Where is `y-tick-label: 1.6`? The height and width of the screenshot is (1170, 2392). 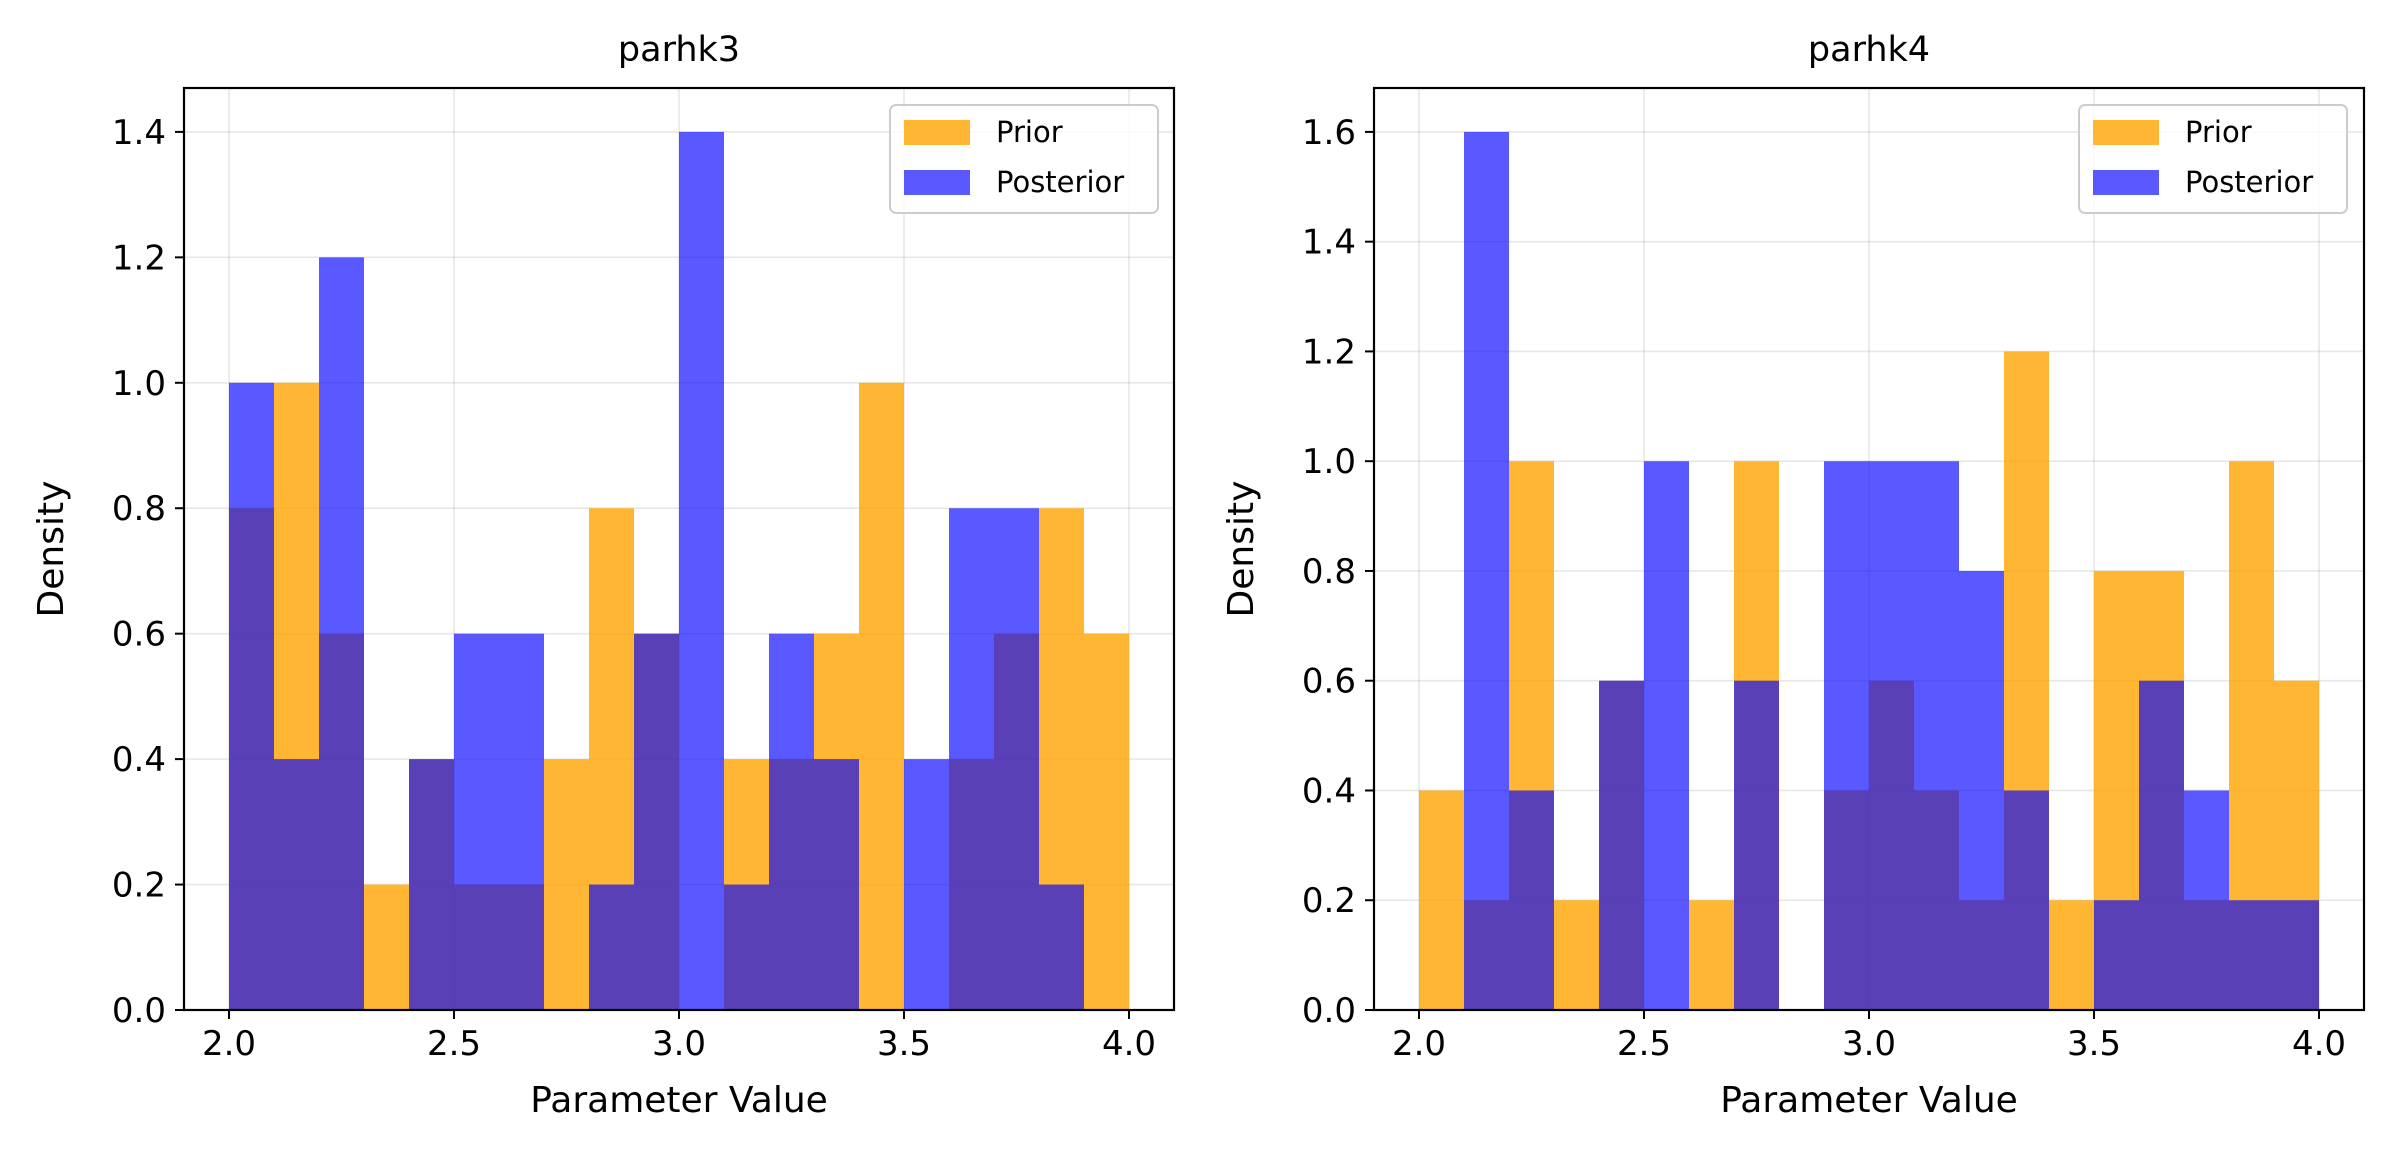
y-tick-label: 1.6 is located at coordinates (1329, 133).